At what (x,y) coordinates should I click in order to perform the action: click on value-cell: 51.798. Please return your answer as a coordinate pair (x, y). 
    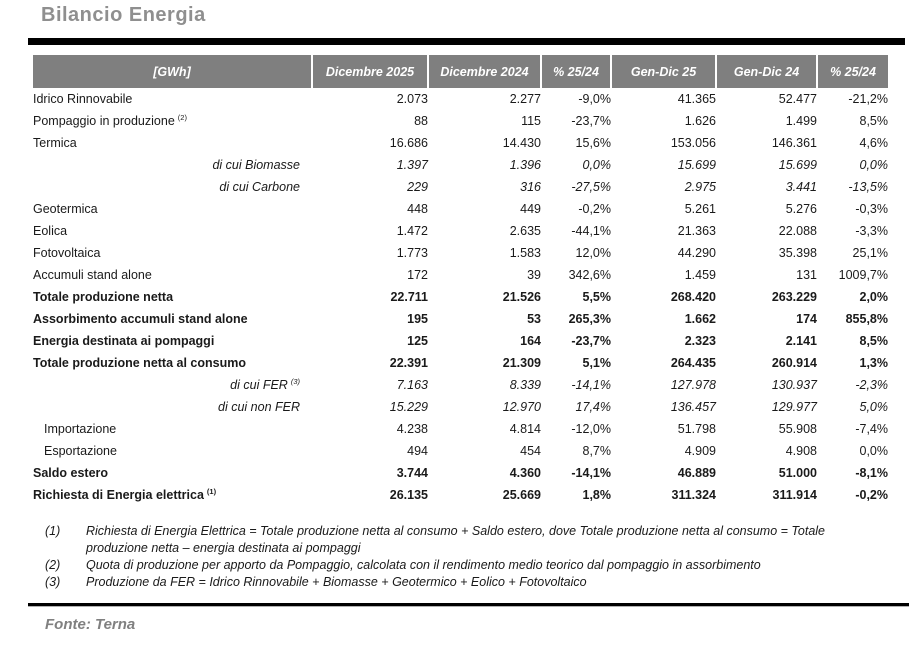
    Looking at the image, I should click on (696, 429).